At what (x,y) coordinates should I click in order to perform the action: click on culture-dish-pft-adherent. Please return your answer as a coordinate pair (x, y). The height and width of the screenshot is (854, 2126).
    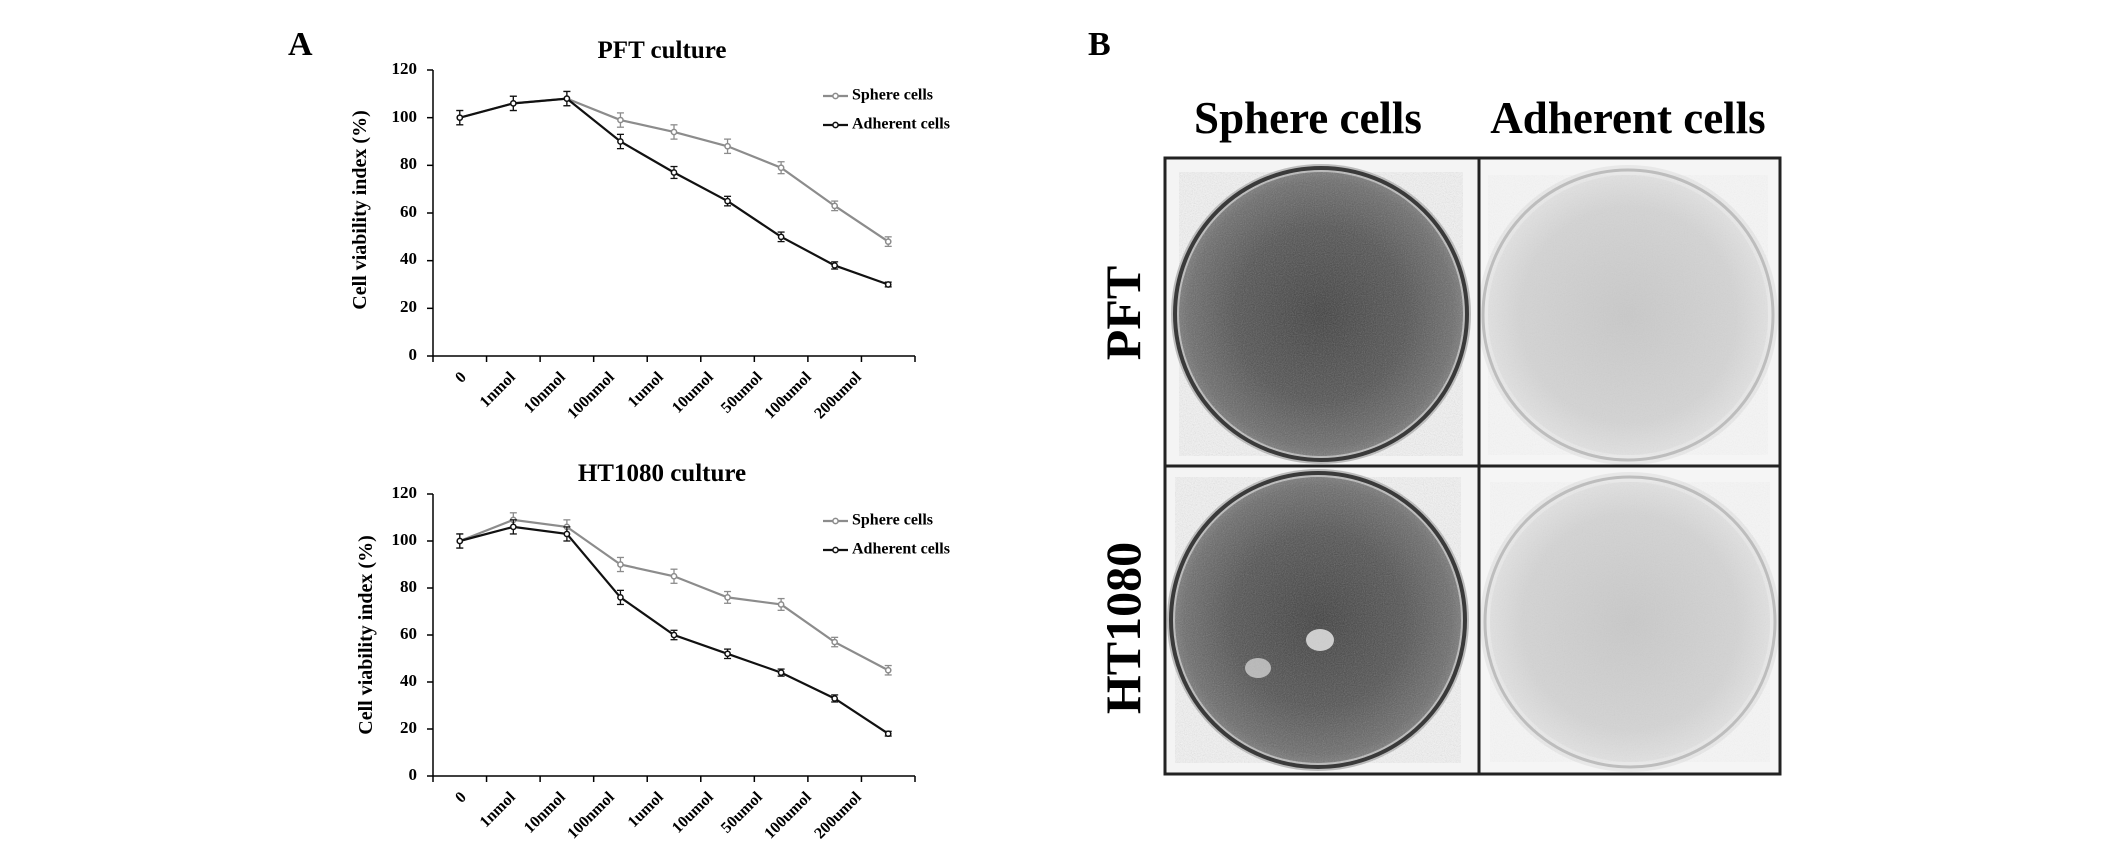
    Looking at the image, I should click on (1629, 312).